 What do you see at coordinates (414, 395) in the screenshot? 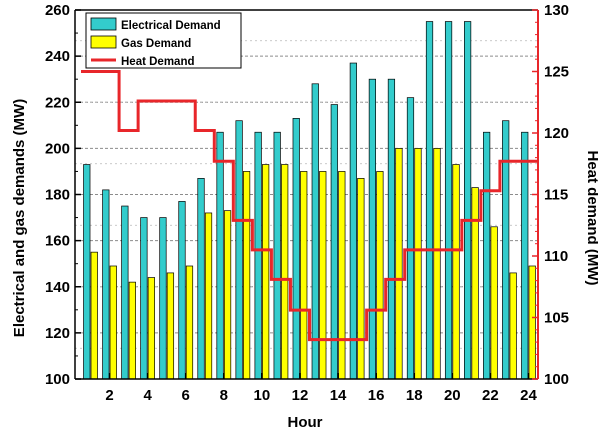
I see `x-tick-label: 18` at bounding box center [414, 395].